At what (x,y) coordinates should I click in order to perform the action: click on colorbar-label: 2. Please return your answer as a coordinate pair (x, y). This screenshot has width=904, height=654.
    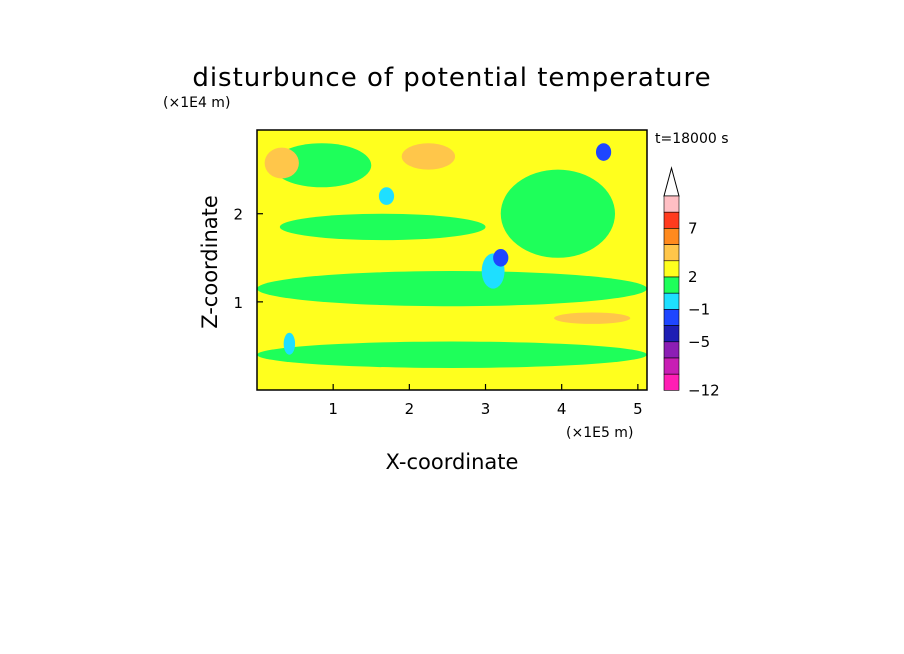
    Looking at the image, I should click on (693, 277).